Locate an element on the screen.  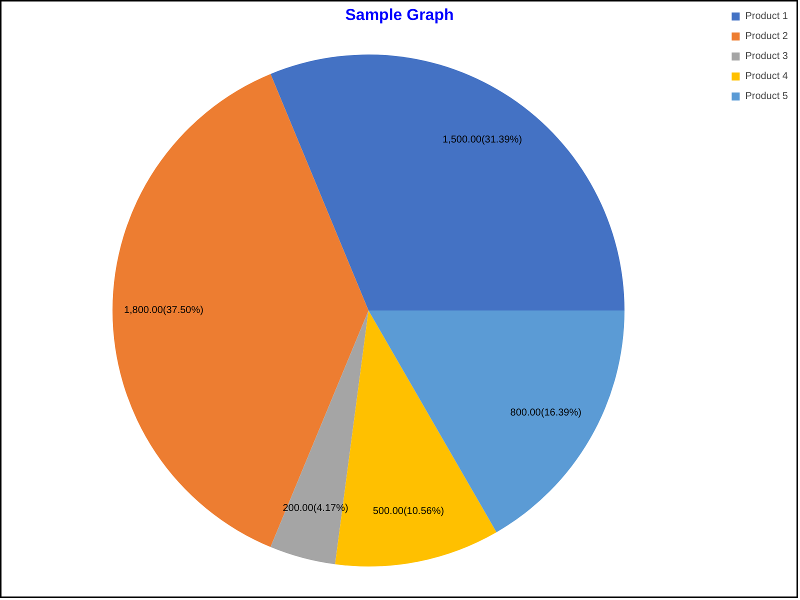
legend-label: Product 1 is located at coordinates (766, 16).